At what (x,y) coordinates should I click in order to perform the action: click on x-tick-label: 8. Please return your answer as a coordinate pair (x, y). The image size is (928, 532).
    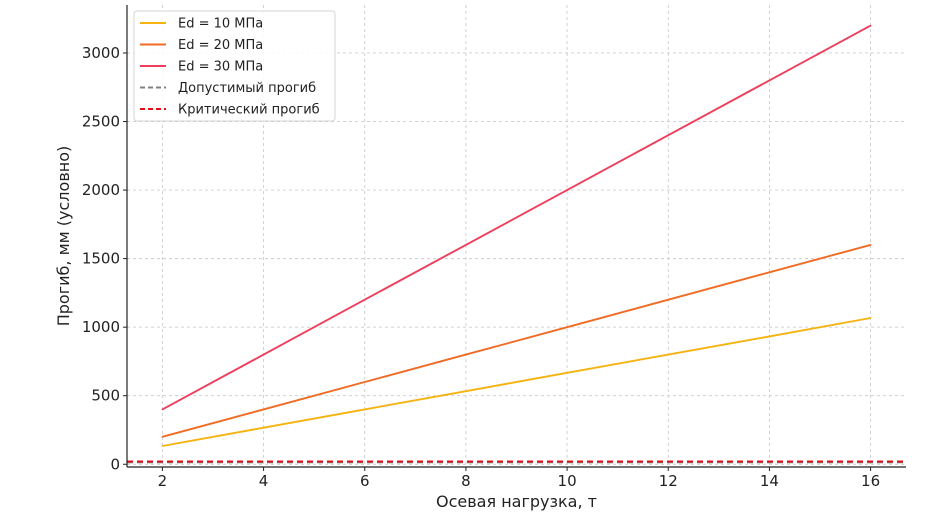
    Looking at the image, I should click on (466, 481).